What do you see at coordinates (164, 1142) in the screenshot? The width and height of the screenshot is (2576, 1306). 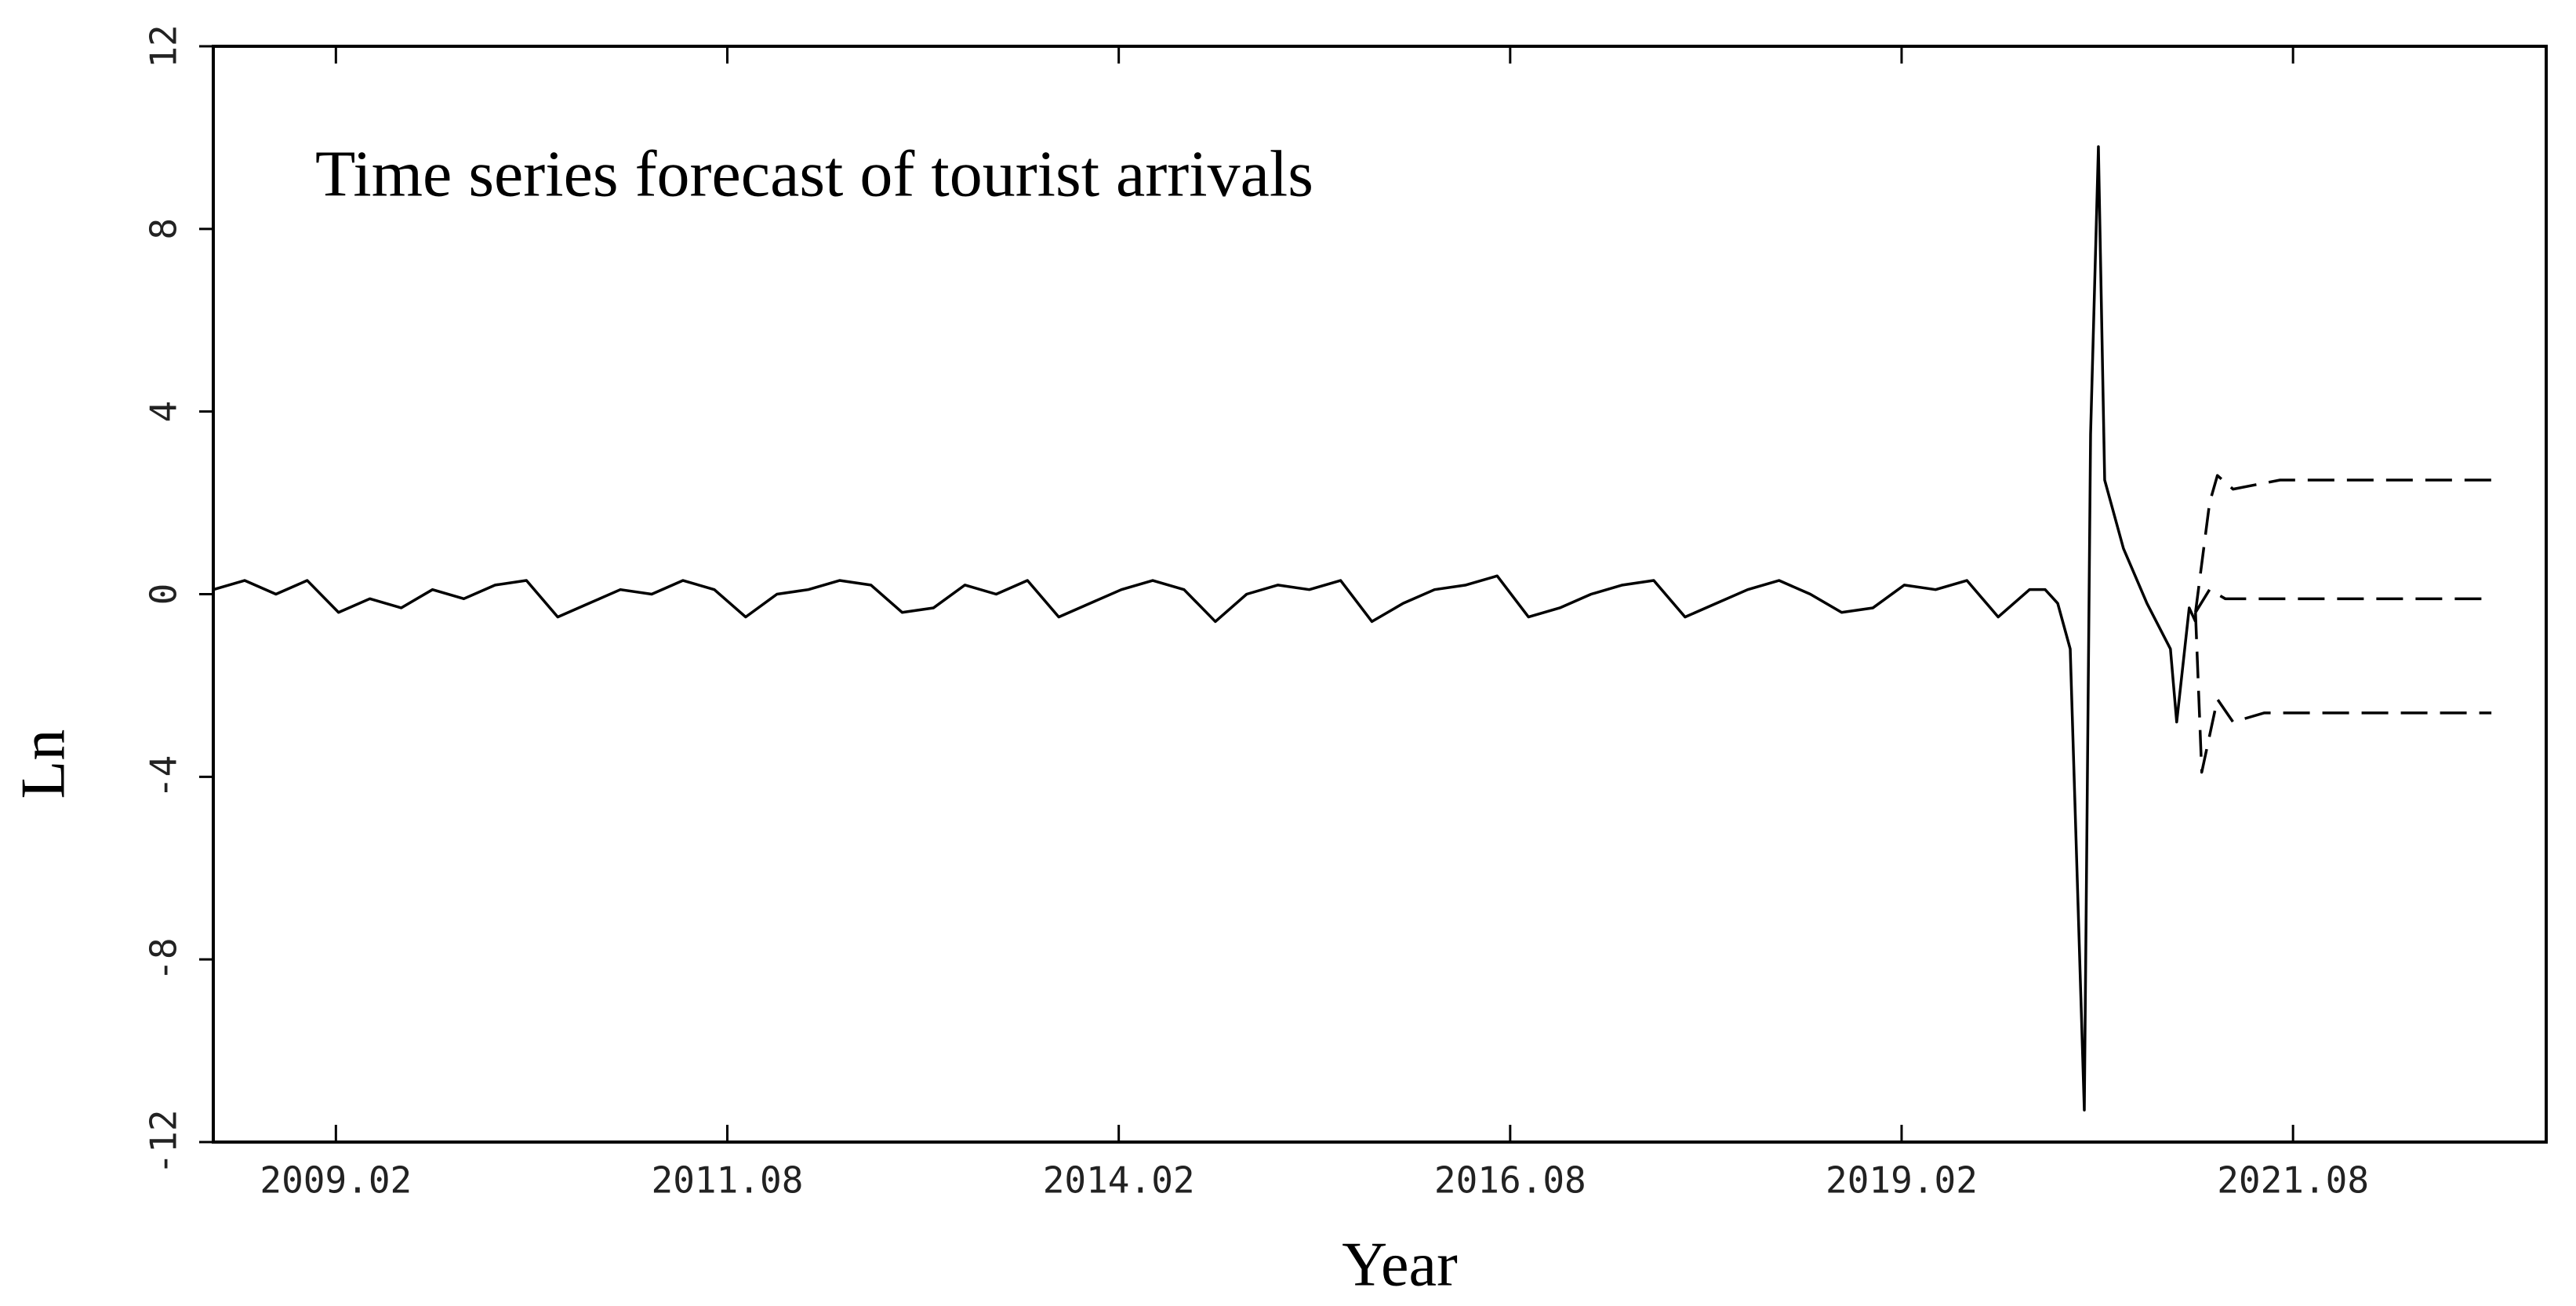 I see `y-tick-label: -12` at bounding box center [164, 1142].